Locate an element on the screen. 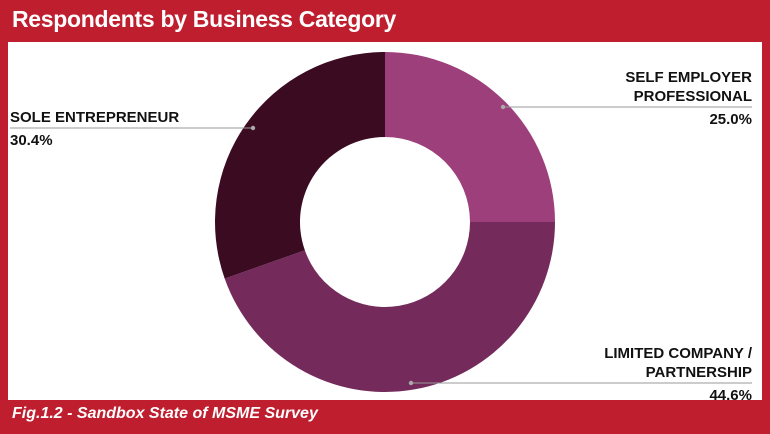 Image resolution: width=770 pixels, height=434 pixels. category-label: SOLE ENTREPRENEUR is located at coordinates (95, 117).